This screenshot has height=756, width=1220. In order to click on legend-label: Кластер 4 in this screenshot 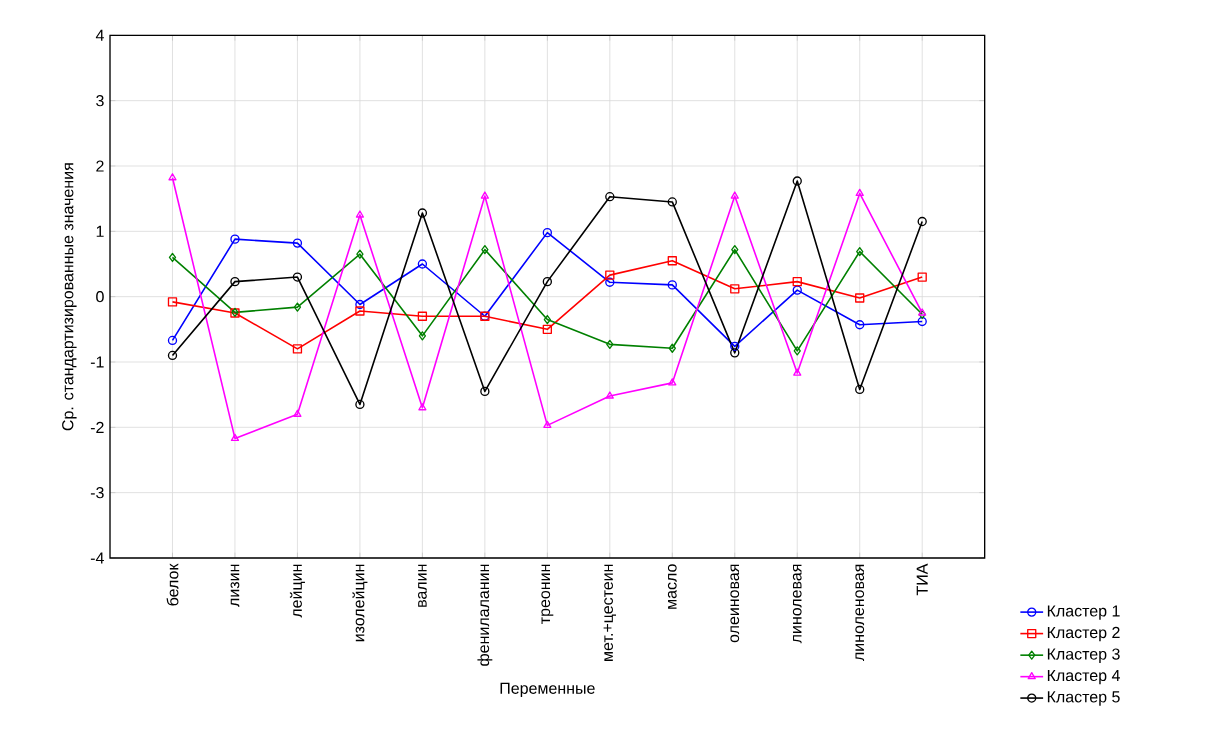, I will do `click(1083, 677)`.